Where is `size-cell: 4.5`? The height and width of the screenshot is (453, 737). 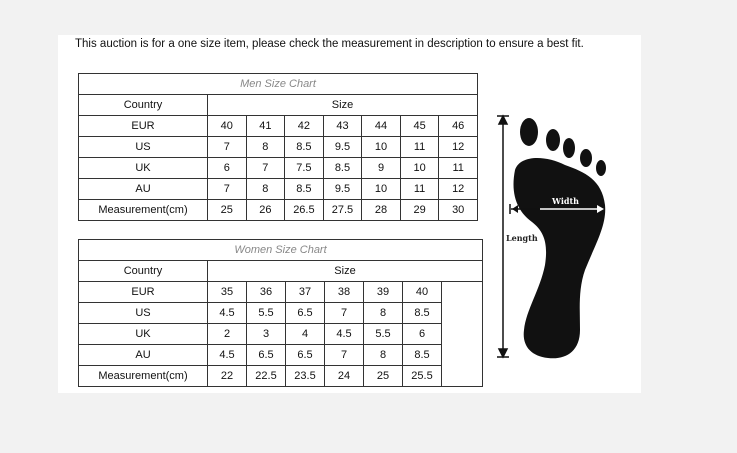
size-cell: 4.5 is located at coordinates (344, 334).